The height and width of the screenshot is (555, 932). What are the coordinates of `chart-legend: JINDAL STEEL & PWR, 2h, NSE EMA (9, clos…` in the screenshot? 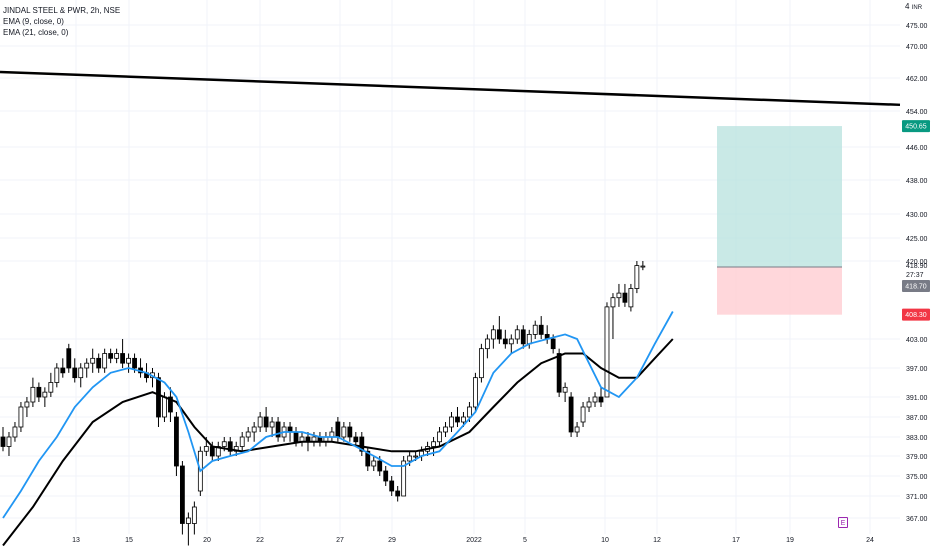 It's located at (61, 21).